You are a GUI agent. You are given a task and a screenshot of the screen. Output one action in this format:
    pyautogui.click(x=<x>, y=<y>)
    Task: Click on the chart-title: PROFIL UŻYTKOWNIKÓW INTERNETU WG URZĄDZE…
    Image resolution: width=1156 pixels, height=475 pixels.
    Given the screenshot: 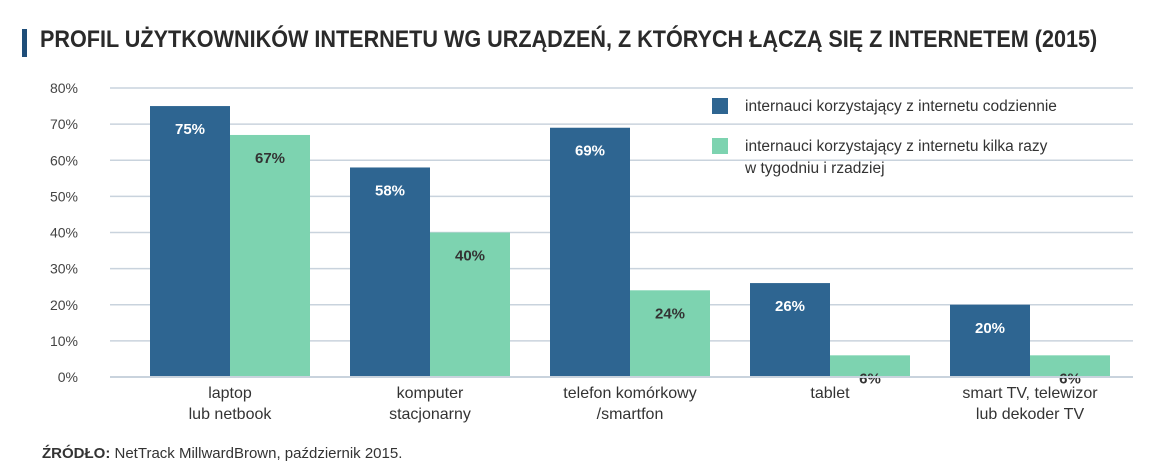 What is the action you would take?
    pyautogui.click(x=569, y=39)
    